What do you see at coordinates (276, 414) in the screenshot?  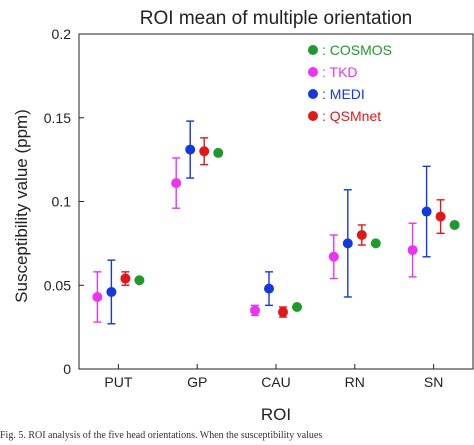 I see `x-axis-label: ROI` at bounding box center [276, 414].